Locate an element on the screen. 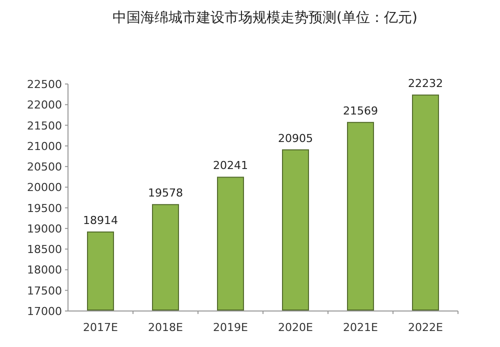 The width and height of the screenshot is (500, 347). y-tick-label: 22500 is located at coordinates (44, 84).